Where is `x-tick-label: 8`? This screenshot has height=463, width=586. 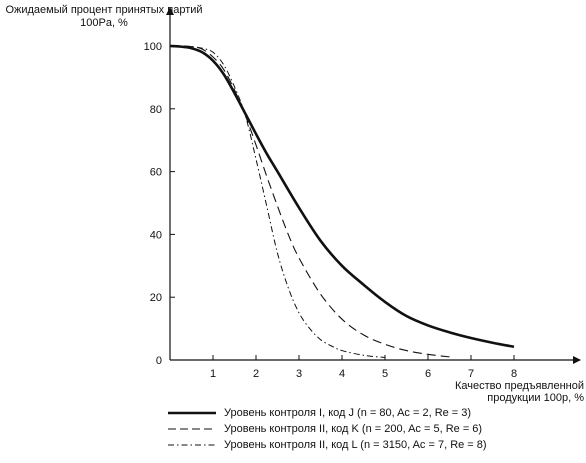 x-tick-label: 8 is located at coordinates (514, 374).